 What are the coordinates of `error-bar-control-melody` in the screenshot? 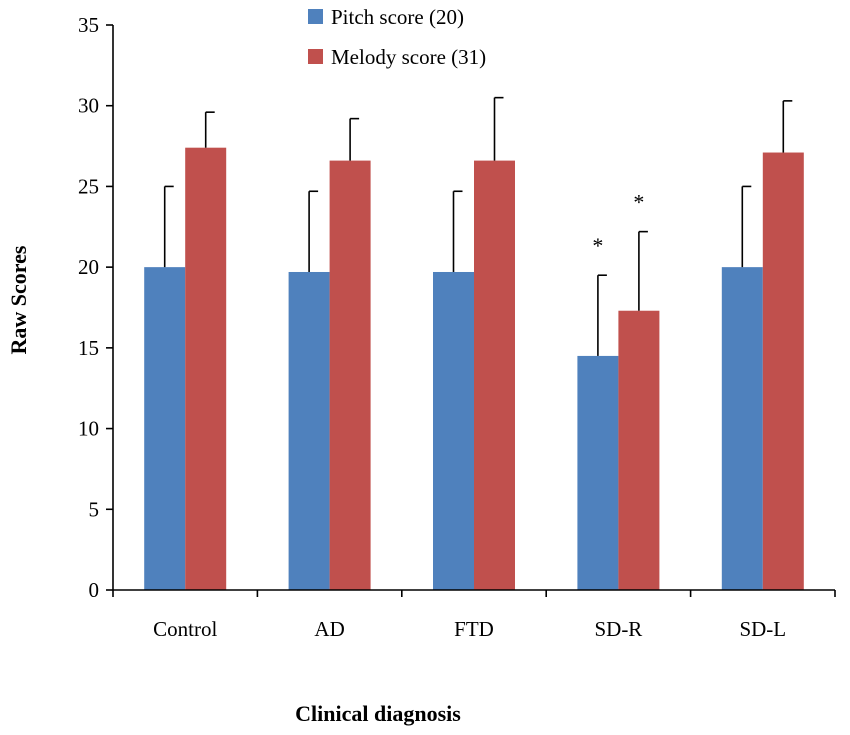 It's located at (209, 129).